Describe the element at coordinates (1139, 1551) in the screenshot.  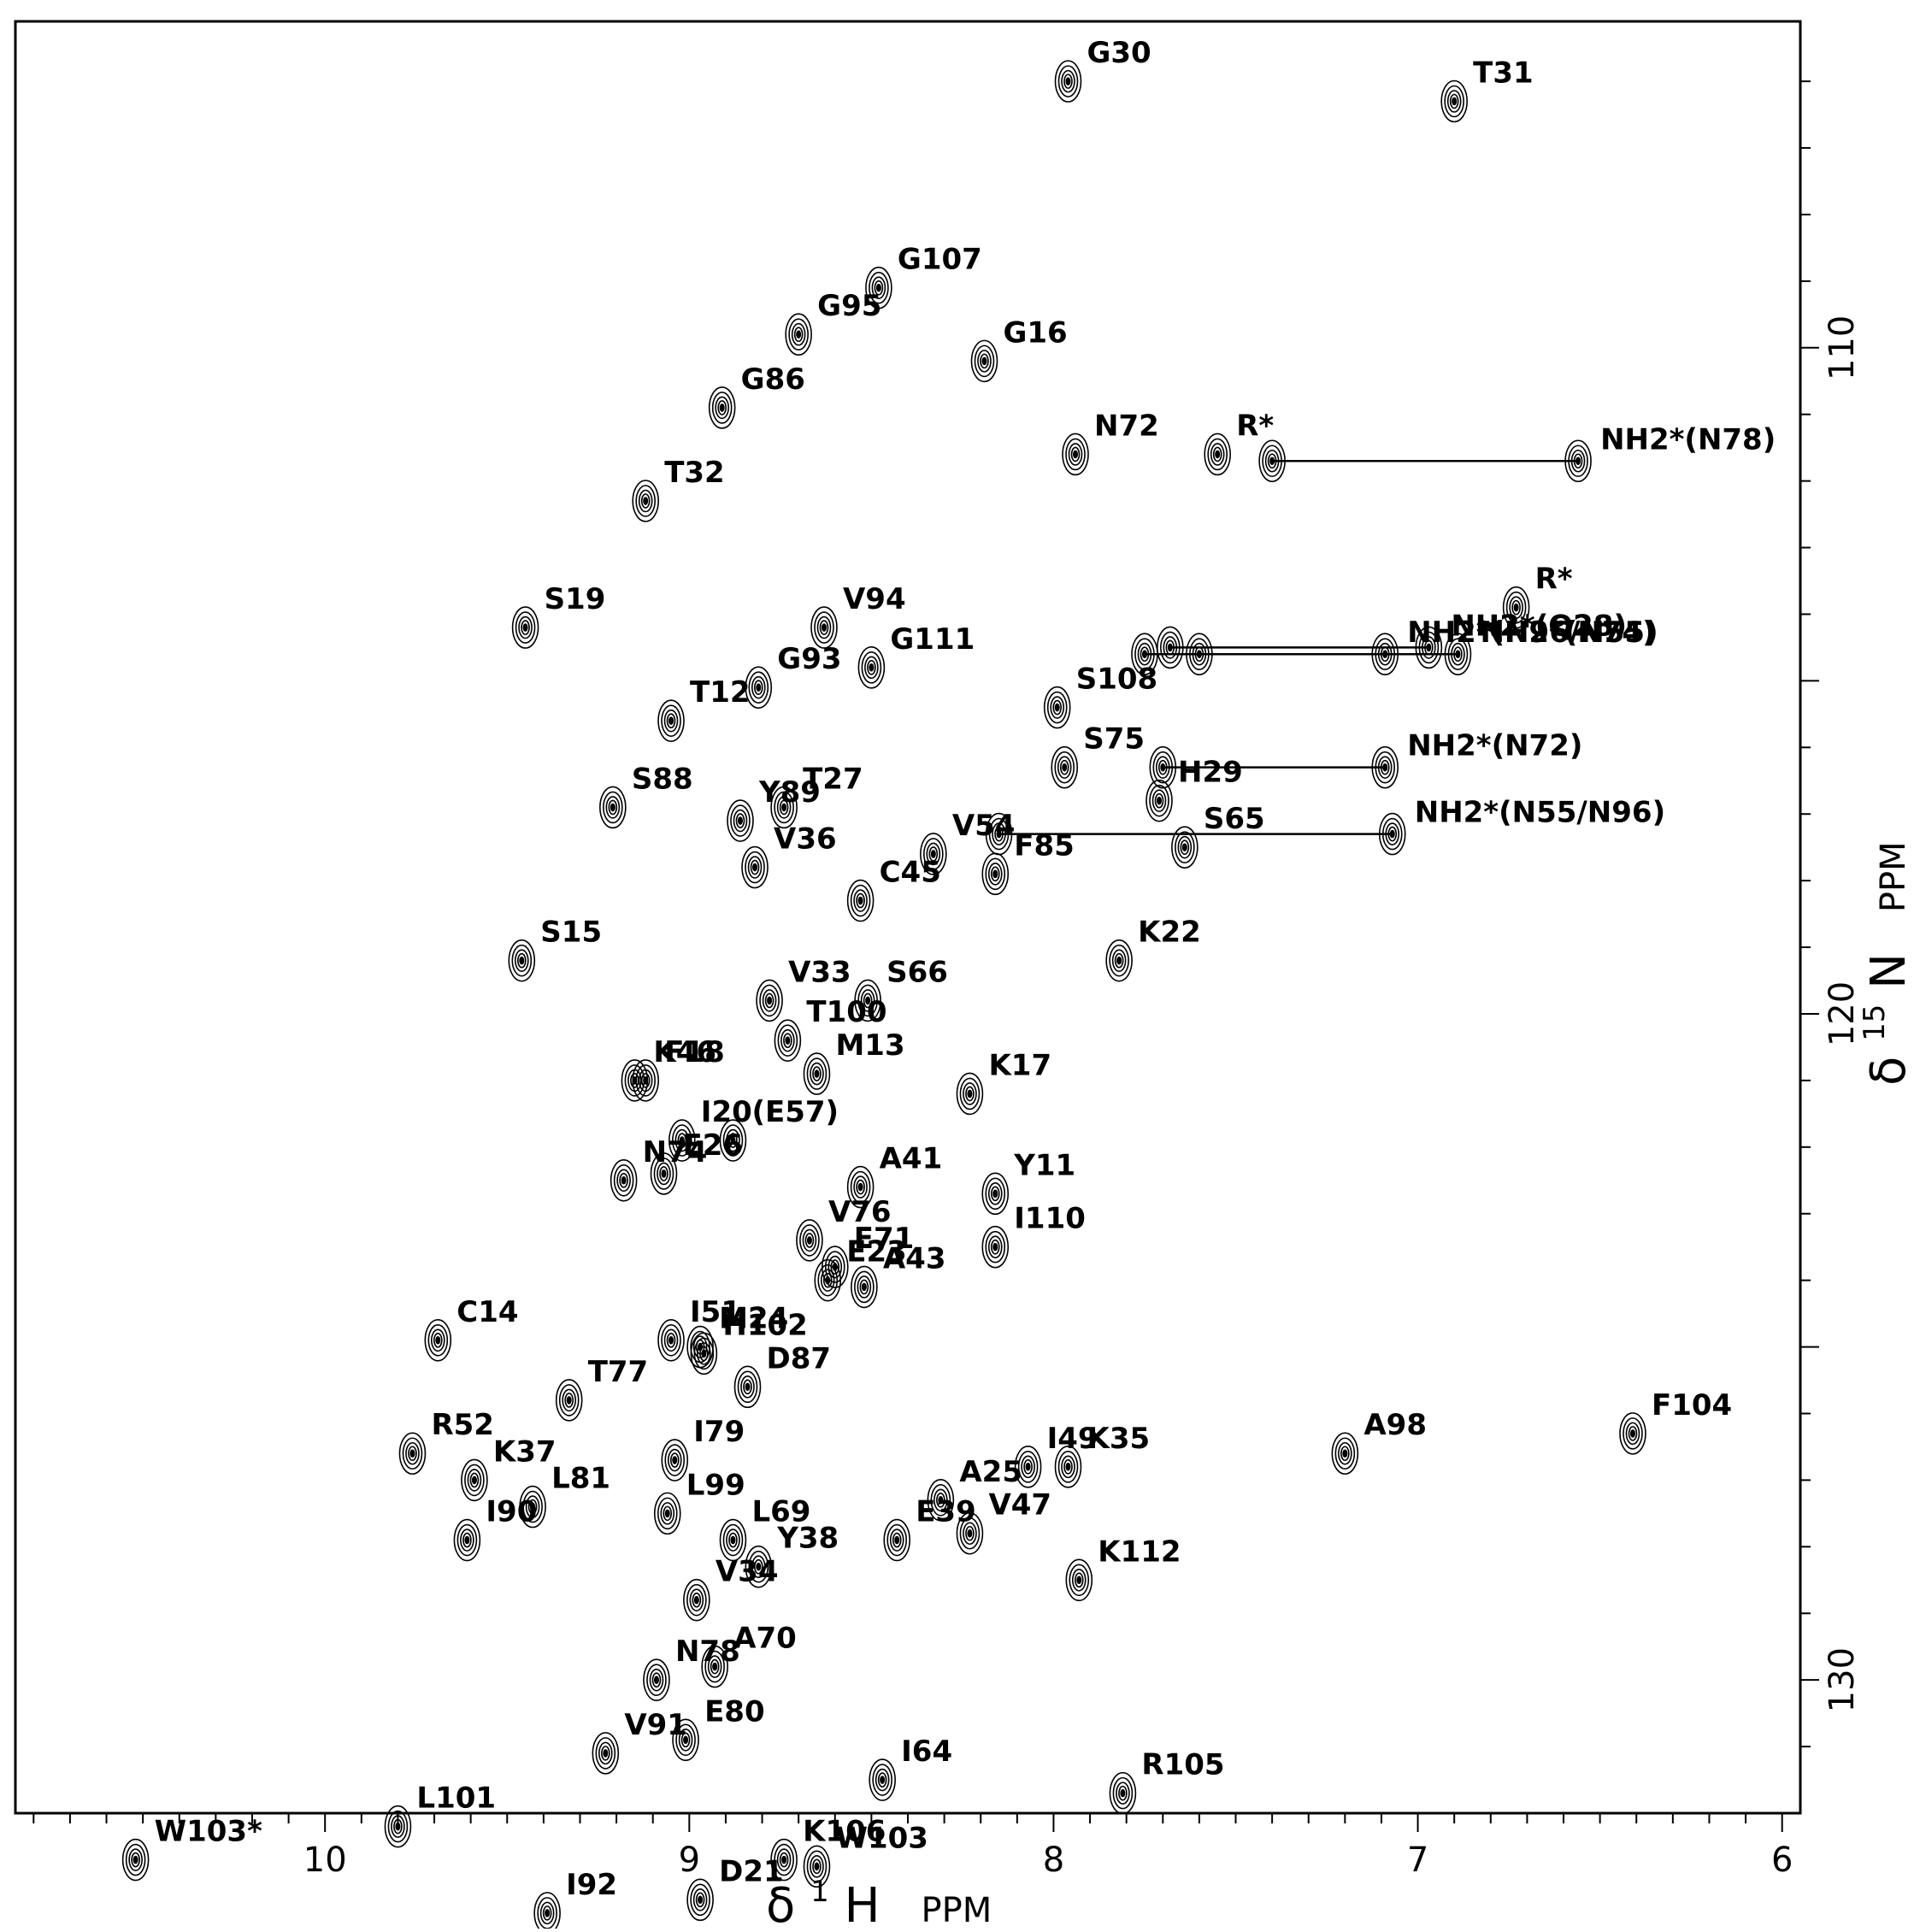
I see `peak-label: K112` at that location.